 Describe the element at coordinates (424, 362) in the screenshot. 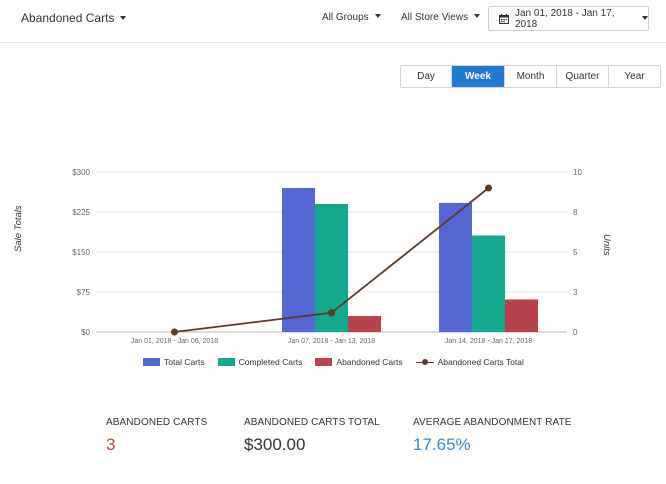

I see `legend-line-swatch` at that location.